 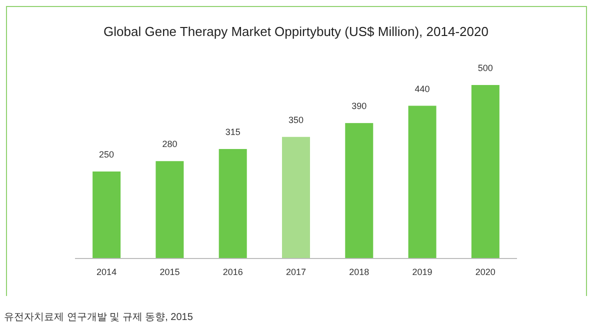 What do you see at coordinates (296, 119) in the screenshot?
I see `data-label: 350` at bounding box center [296, 119].